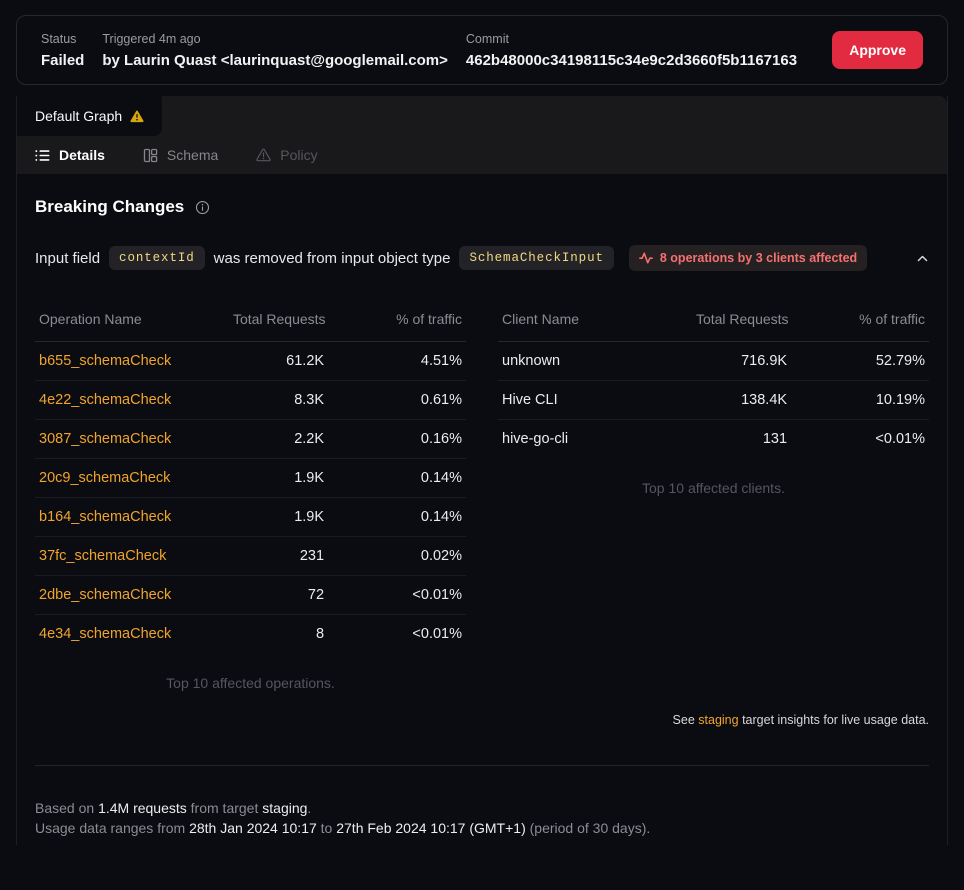 This screenshot has width=964, height=890. Describe the element at coordinates (105, 478) in the screenshot. I see `operation-link: 20c9_schemaCheck` at that location.